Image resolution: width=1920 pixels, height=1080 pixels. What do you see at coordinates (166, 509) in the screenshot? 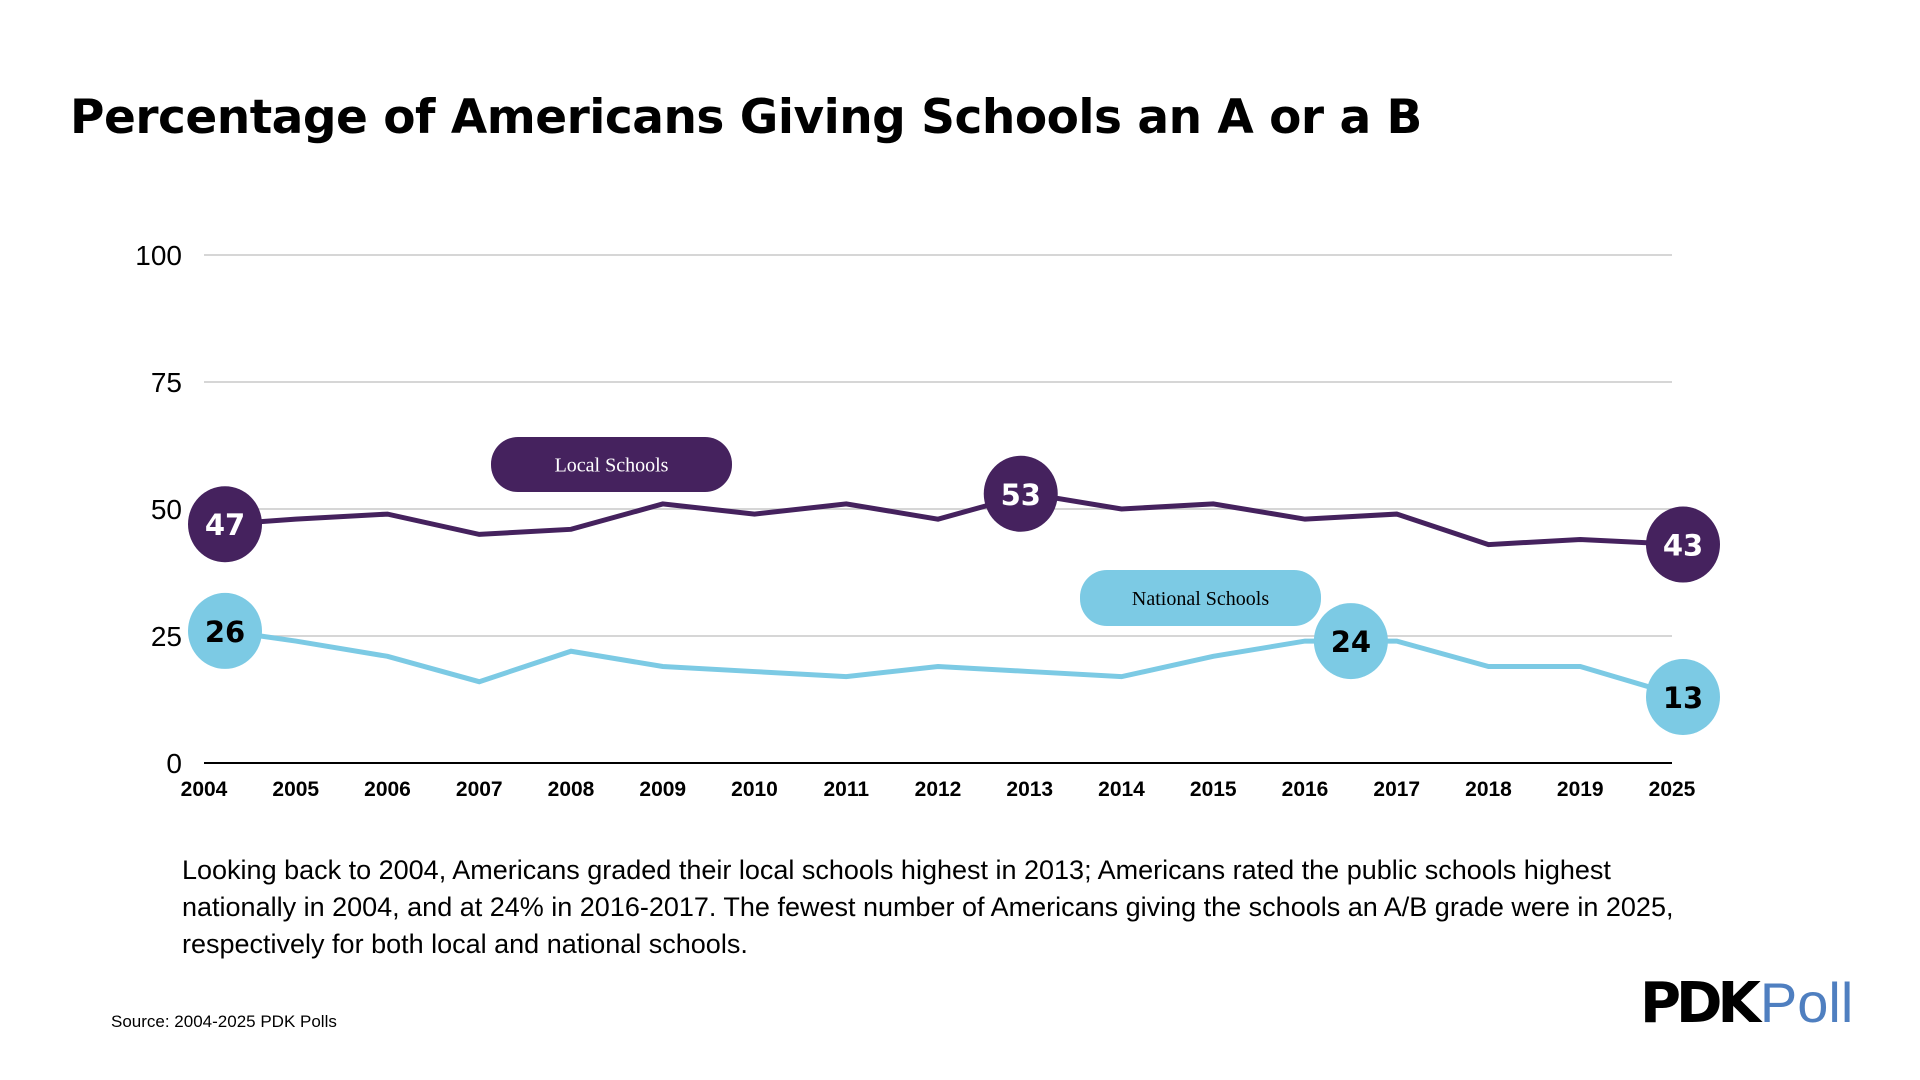
I see `y-tick-label: 50` at bounding box center [166, 509].